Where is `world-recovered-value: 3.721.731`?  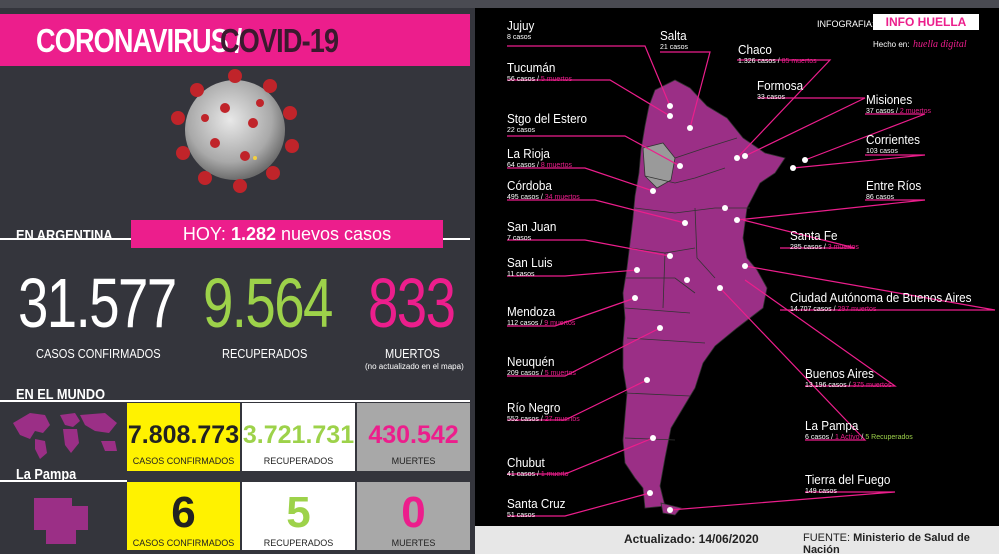
world-recovered-value: 3.721.731 is located at coordinates (298, 435).